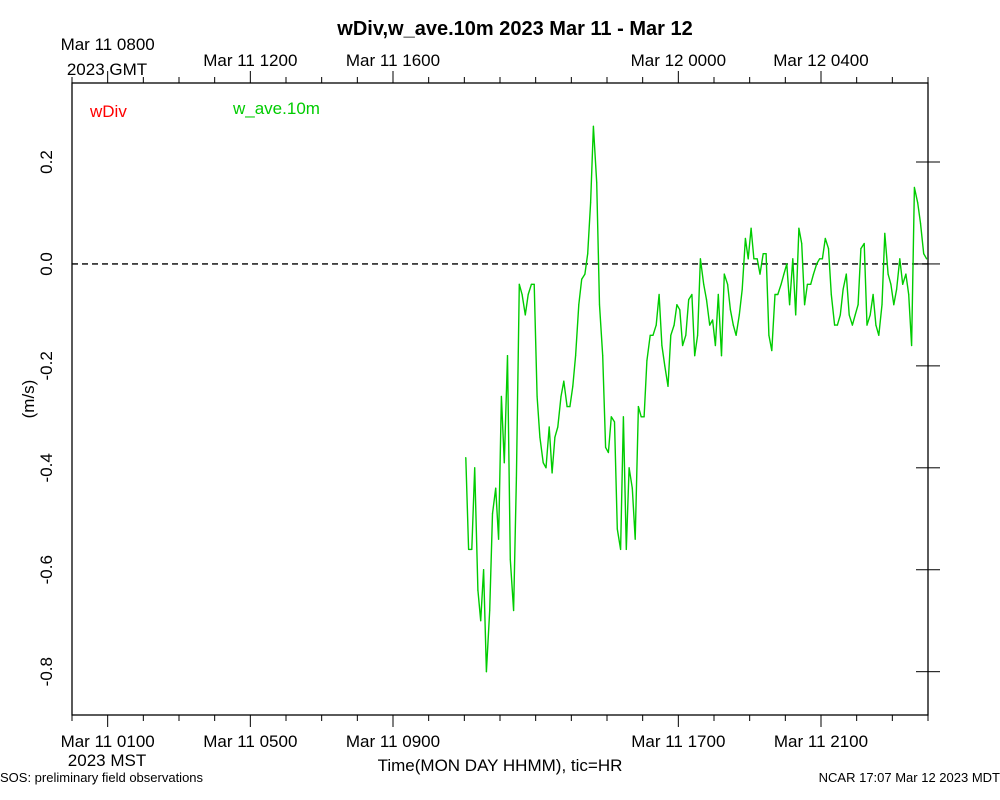 Image resolution: width=1000 pixels, height=800 pixels. What do you see at coordinates (820, 60) in the screenshot?
I see `x-tick-label-top: Mar 12 0400` at bounding box center [820, 60].